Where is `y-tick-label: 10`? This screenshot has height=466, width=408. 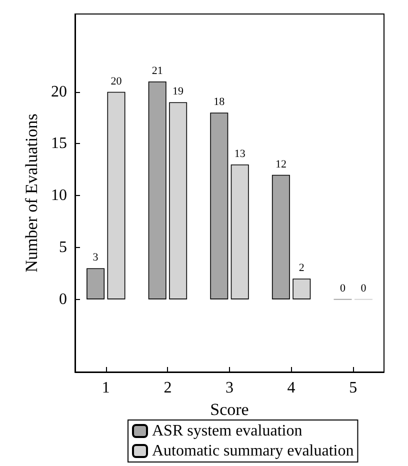
y-tick-label: 10 is located at coordinates (59, 195).